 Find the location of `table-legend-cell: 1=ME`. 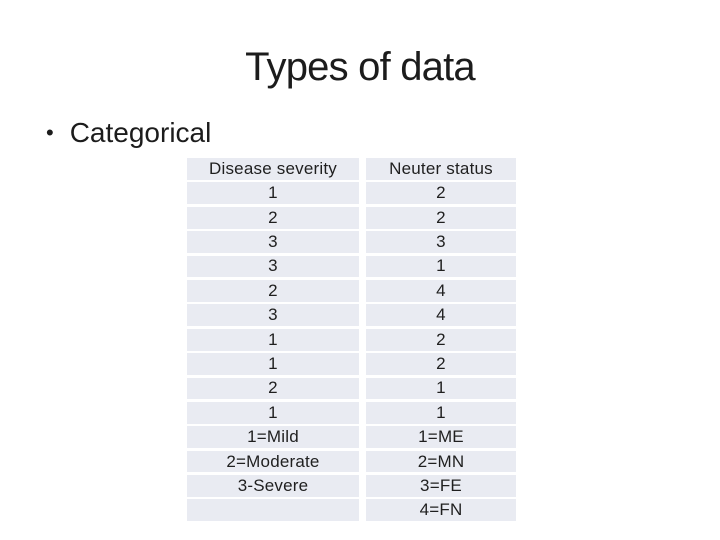

table-legend-cell: 1=ME is located at coordinates (441, 437).